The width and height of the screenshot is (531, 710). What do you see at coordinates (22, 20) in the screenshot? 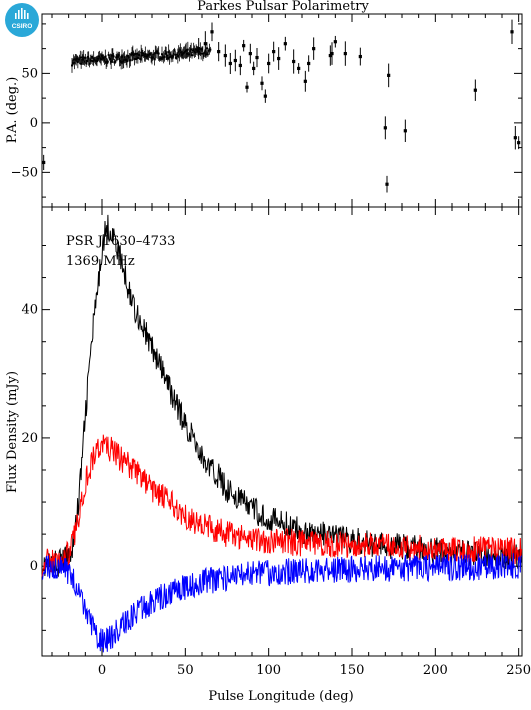
I see `csiro-logo-circle` at bounding box center [22, 20].